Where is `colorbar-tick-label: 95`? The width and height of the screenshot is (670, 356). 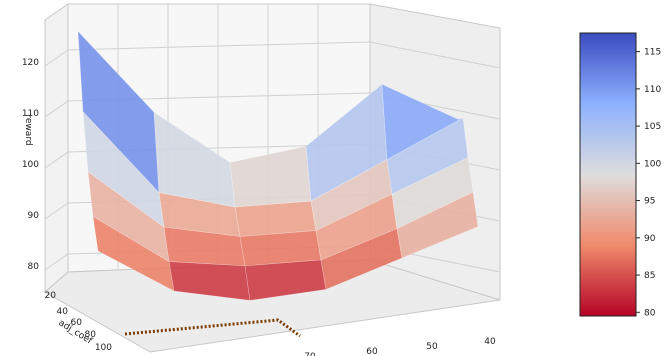
colorbar-tick-label: 95 is located at coordinates (649, 202).